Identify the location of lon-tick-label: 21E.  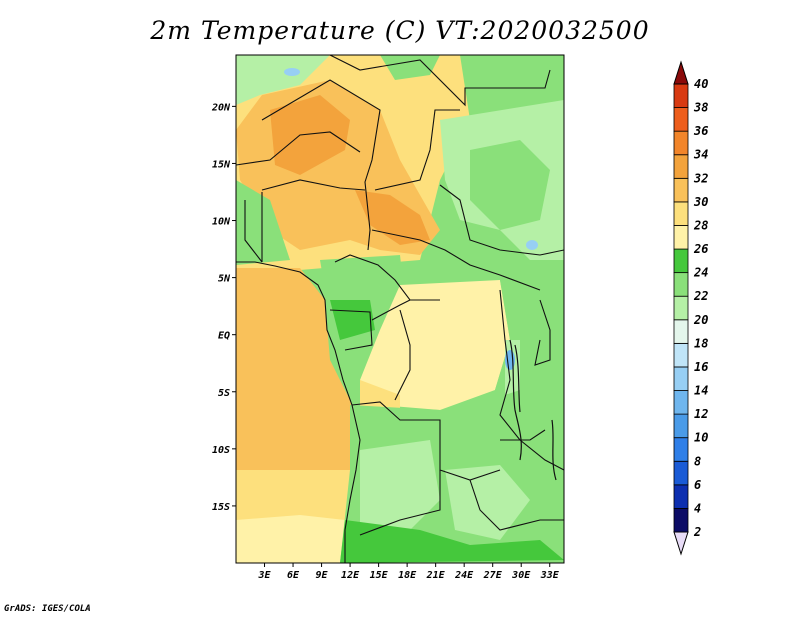
(436, 575).